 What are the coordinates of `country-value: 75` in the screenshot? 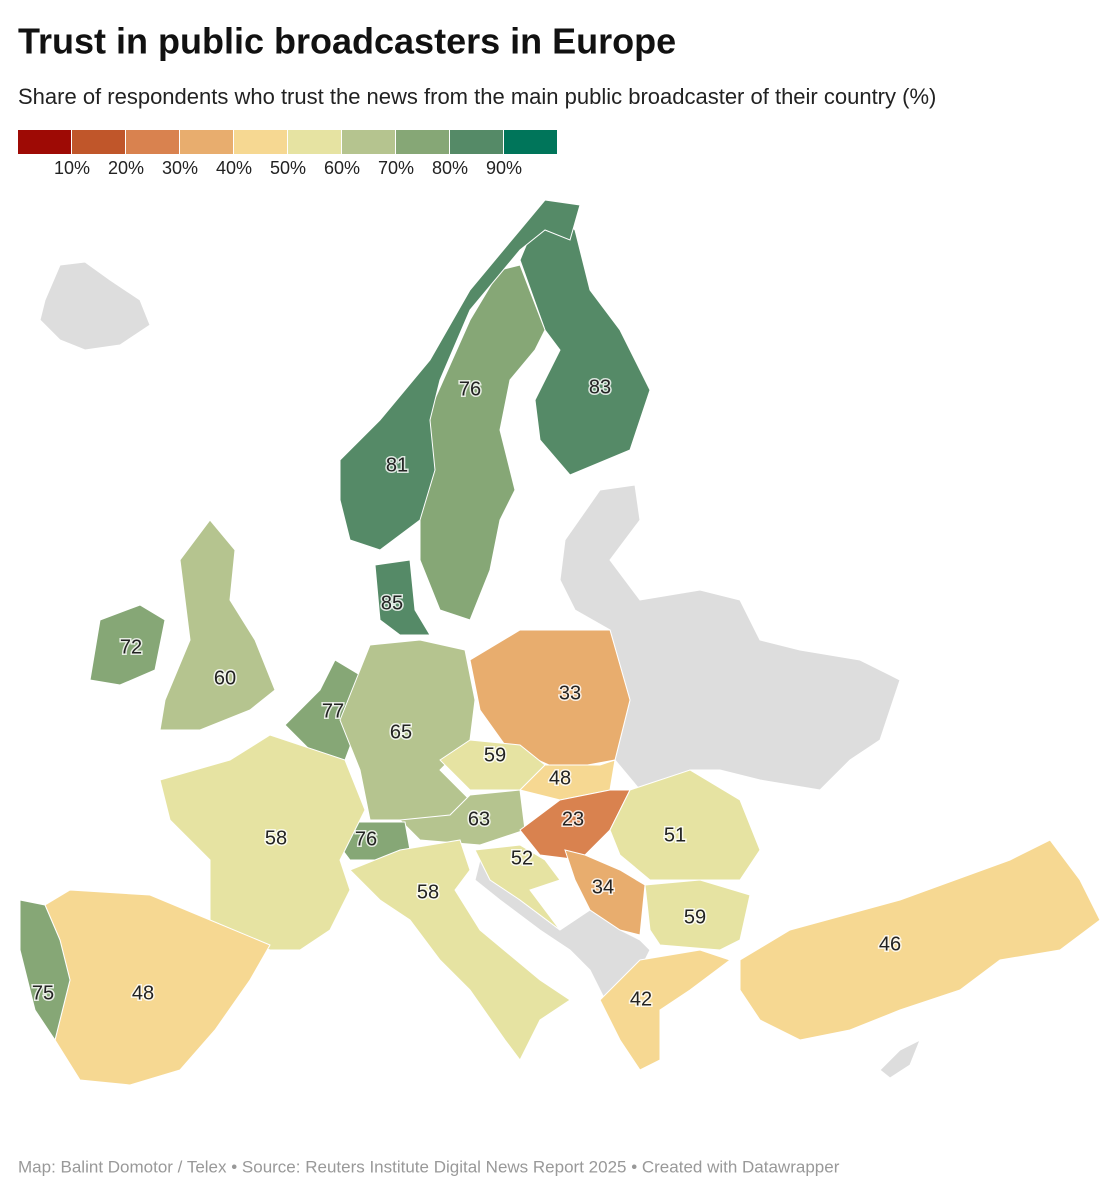 It's located at (43, 993).